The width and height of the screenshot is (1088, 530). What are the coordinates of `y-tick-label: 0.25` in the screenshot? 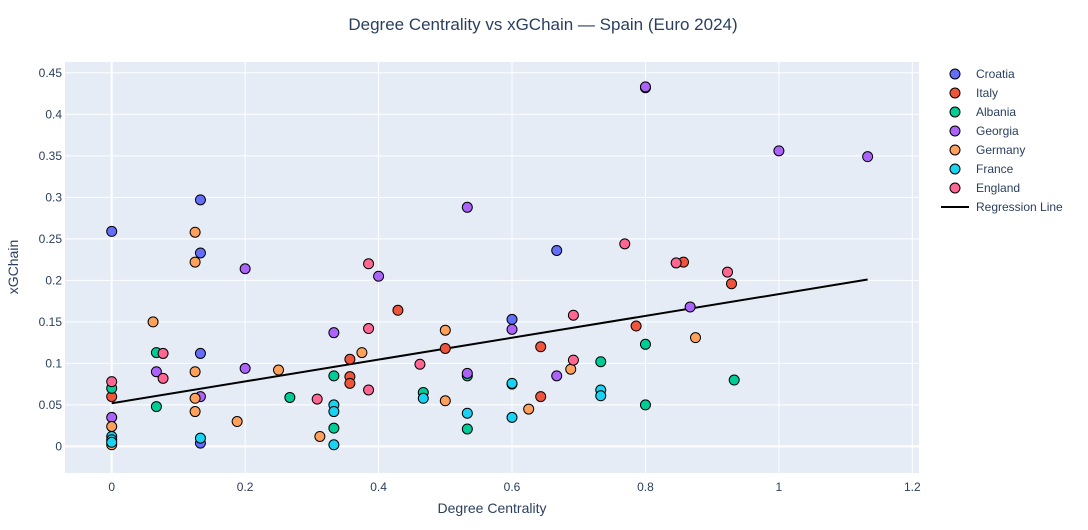 It's located at (51, 239).